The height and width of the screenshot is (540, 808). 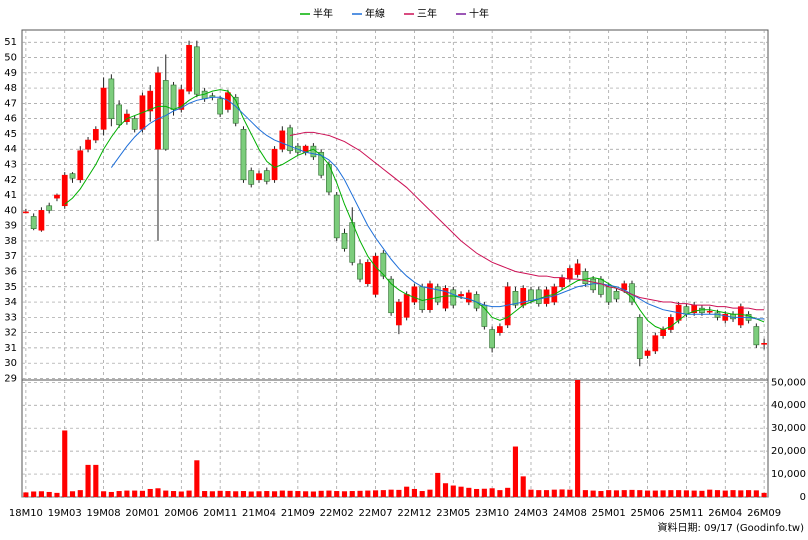 I want to click on y-tick-label: 43, so click(x=10, y=164).